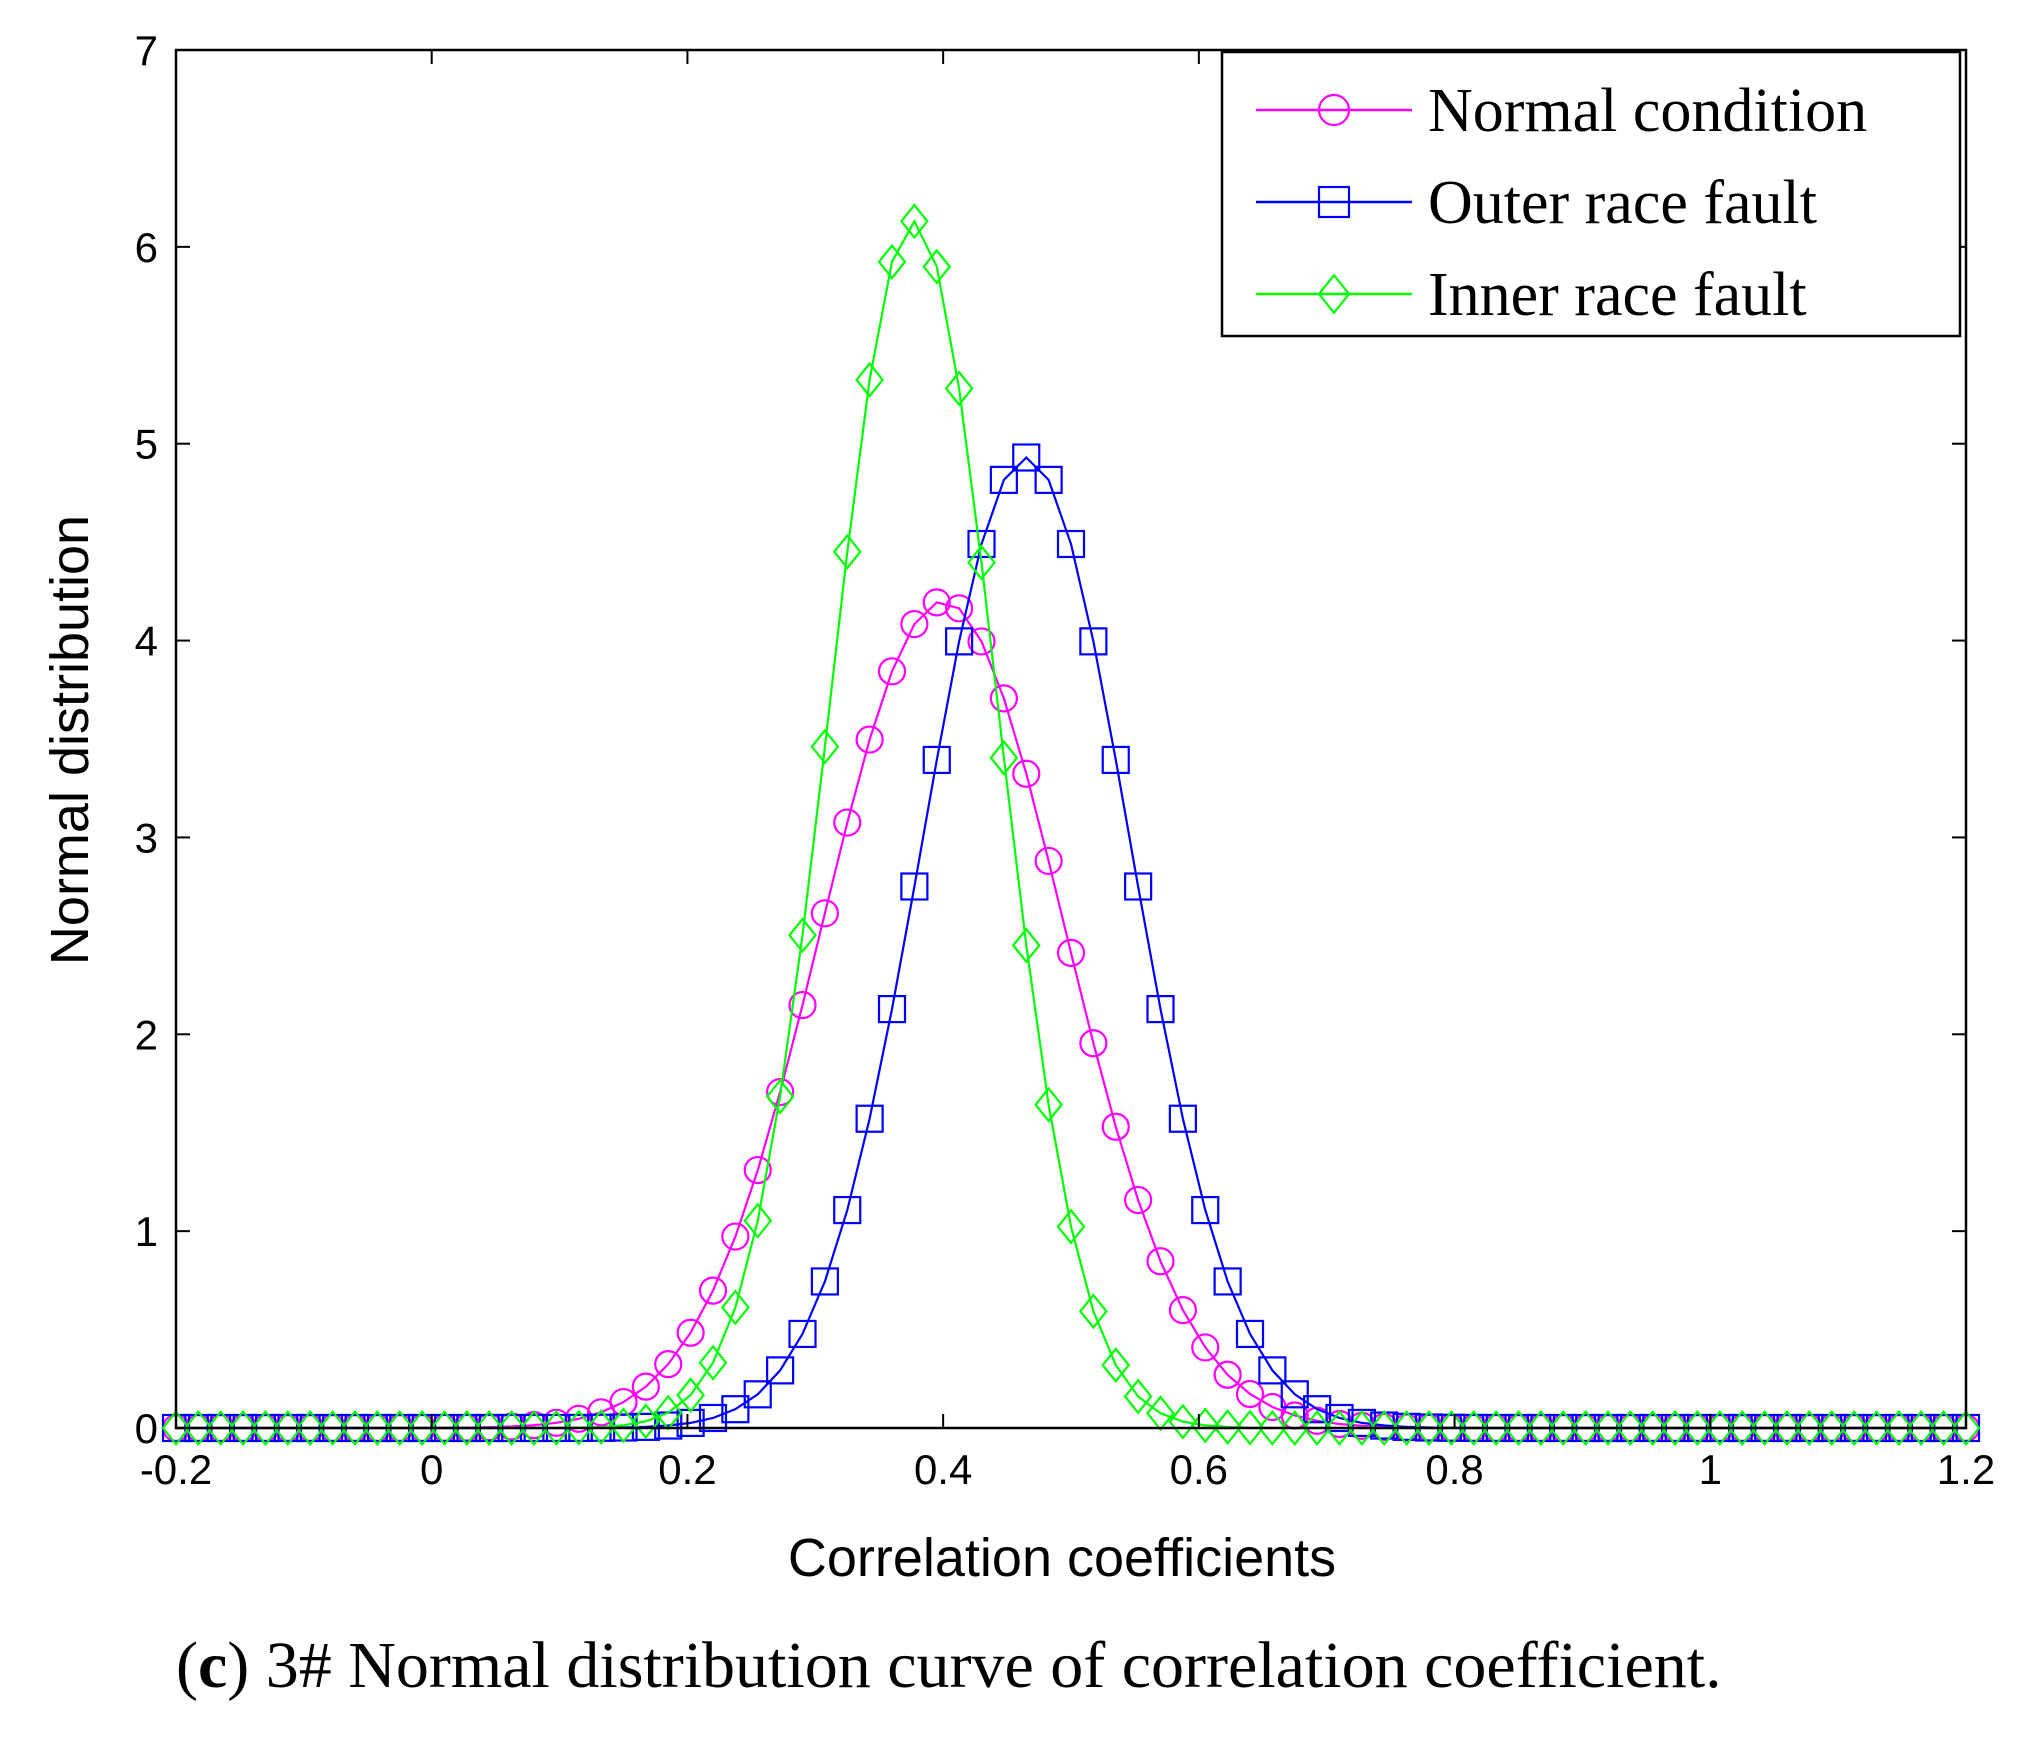 The image size is (2024, 1744). I want to click on y-tick-label: 7, so click(146, 50).